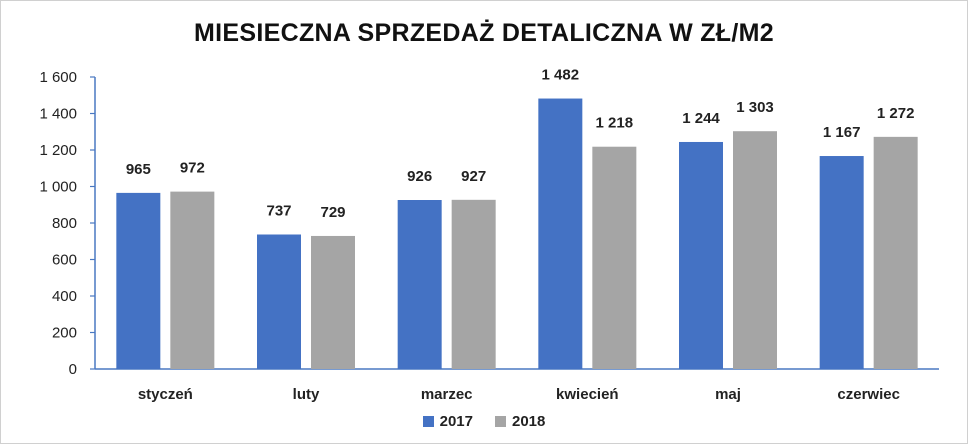  I want to click on data-label-2017-maj: 1 244, so click(701, 118).